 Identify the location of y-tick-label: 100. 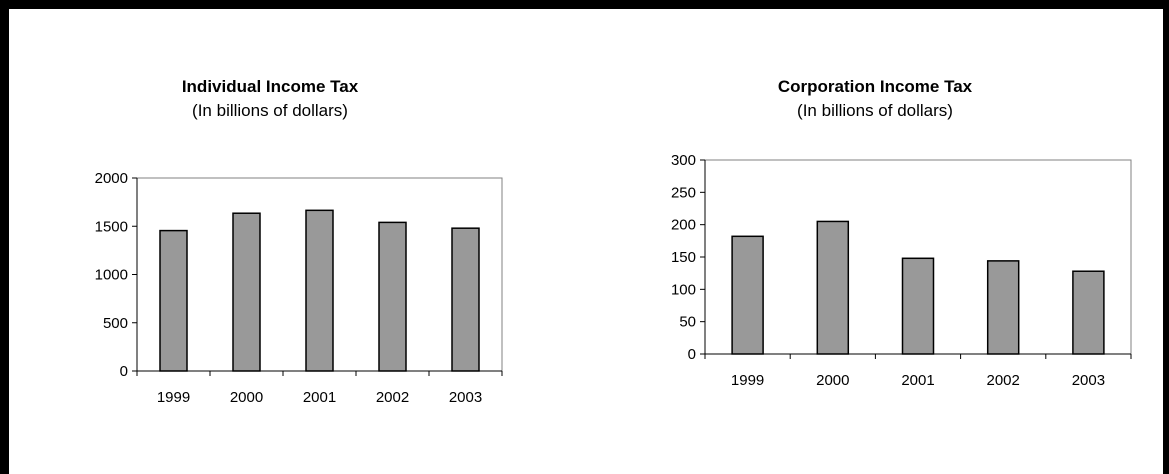
(683, 289).